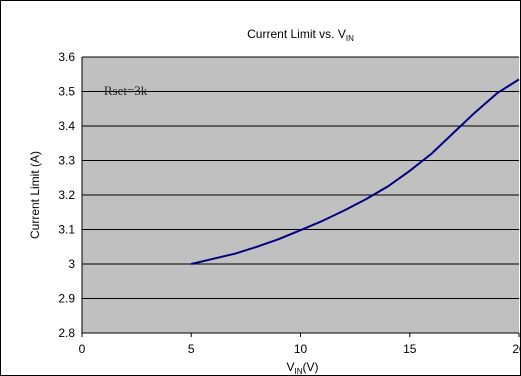 Image resolution: width=521 pixels, height=376 pixels. What do you see at coordinates (300, 35) in the screenshot?
I see `chart-title: Current Limit vs. VIN` at bounding box center [300, 35].